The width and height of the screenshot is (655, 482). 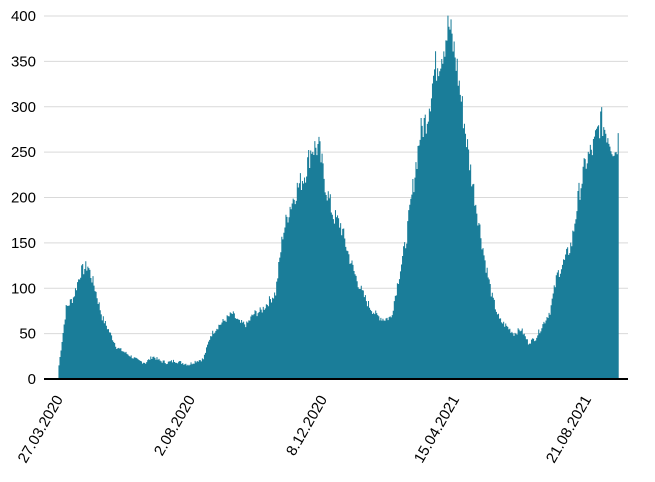 What do you see at coordinates (23, 16) in the screenshot?
I see `y-tick-label: 400` at bounding box center [23, 16].